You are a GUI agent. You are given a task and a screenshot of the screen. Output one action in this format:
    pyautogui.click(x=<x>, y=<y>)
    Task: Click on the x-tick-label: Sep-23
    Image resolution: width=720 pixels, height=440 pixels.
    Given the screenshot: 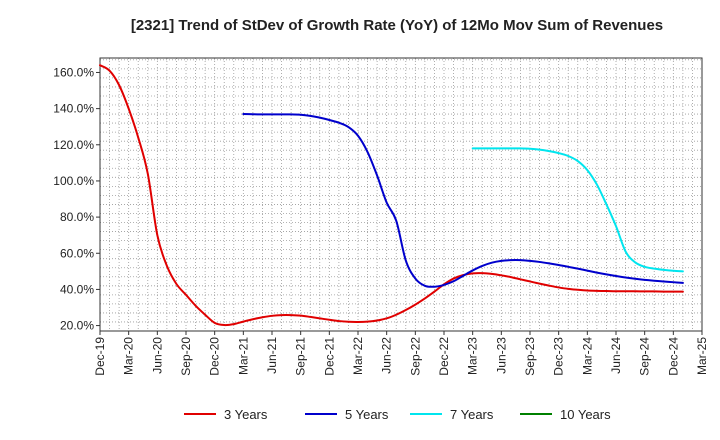 What is the action you would take?
    pyautogui.click(x=530, y=356)
    